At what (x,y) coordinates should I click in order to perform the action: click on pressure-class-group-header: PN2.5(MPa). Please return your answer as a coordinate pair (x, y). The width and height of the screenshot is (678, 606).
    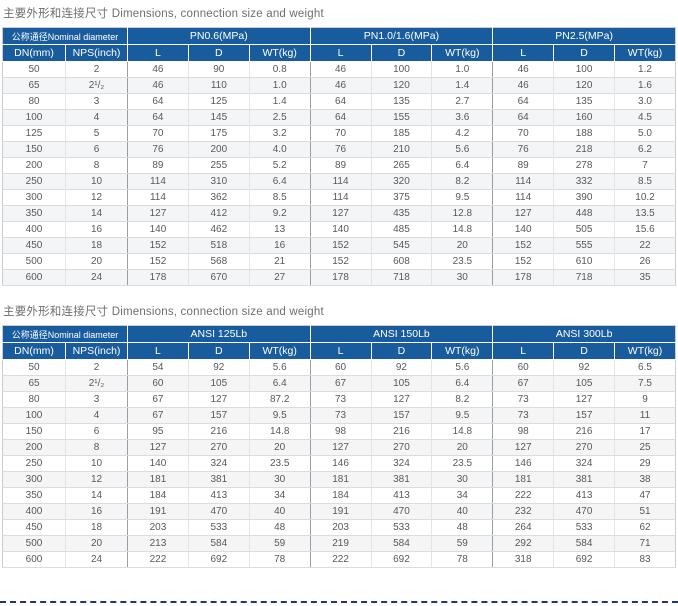
    Looking at the image, I should click on (584, 36).